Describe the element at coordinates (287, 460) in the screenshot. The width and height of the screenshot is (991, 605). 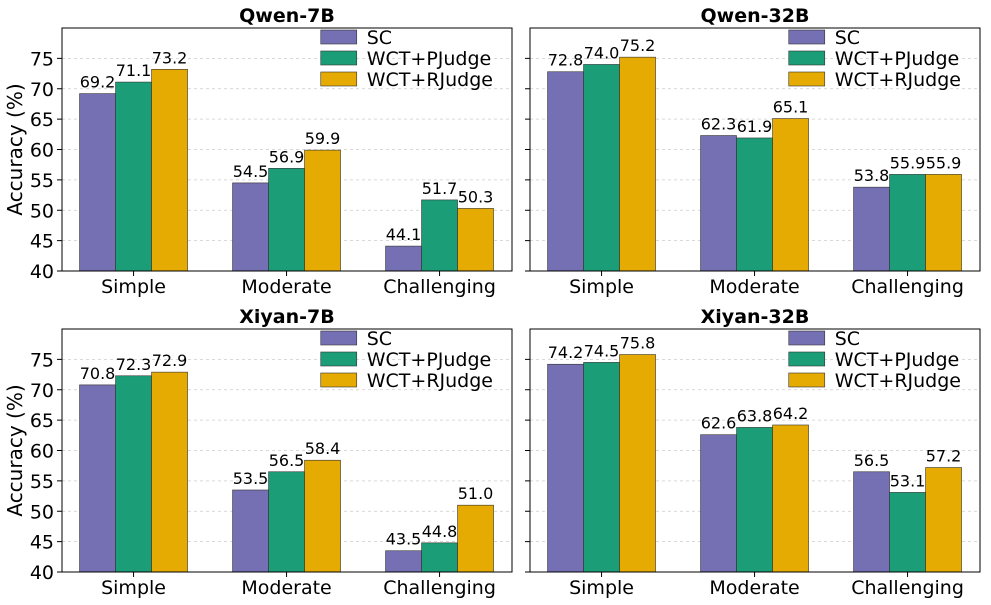
I see `data-label: 56.5` at that location.